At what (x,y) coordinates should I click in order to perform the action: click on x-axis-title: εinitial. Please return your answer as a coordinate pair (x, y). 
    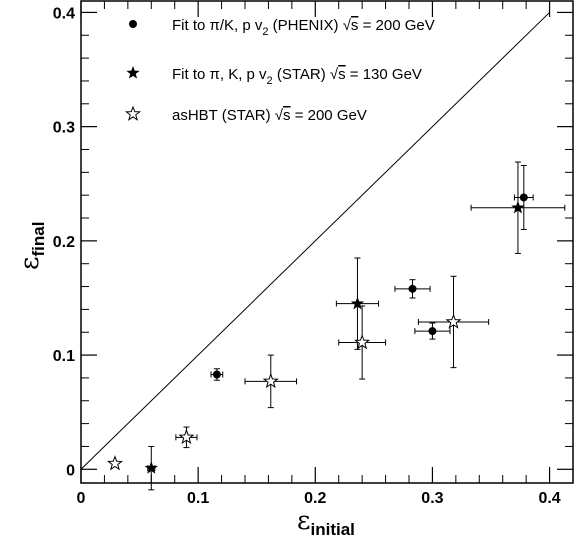
    Looking at the image, I should click on (326, 522).